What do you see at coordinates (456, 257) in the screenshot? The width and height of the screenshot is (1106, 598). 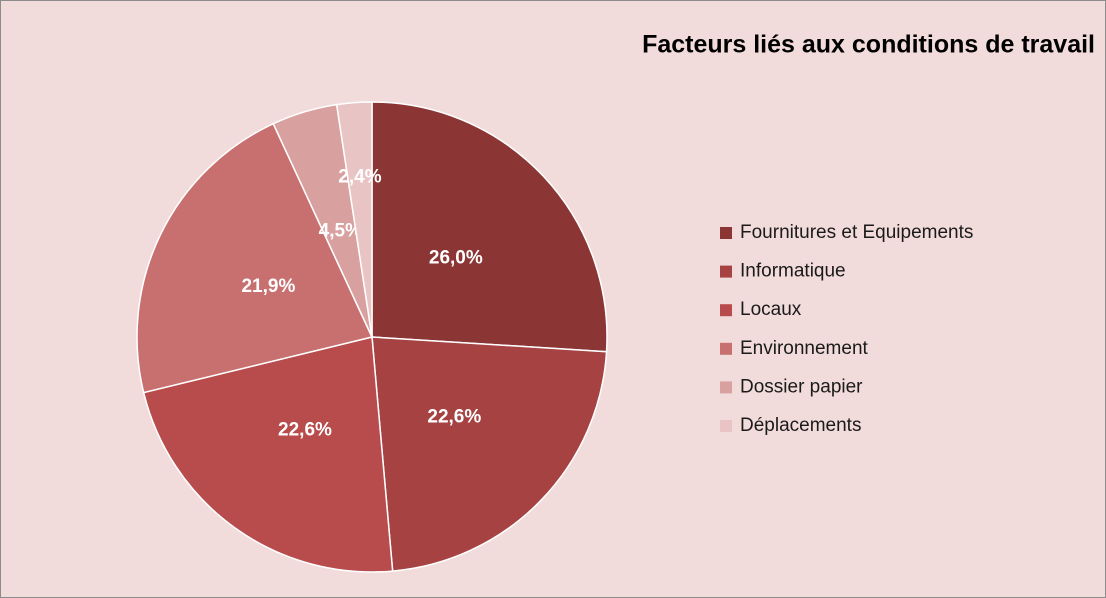 I see `data-label: 26,0%` at bounding box center [456, 257].